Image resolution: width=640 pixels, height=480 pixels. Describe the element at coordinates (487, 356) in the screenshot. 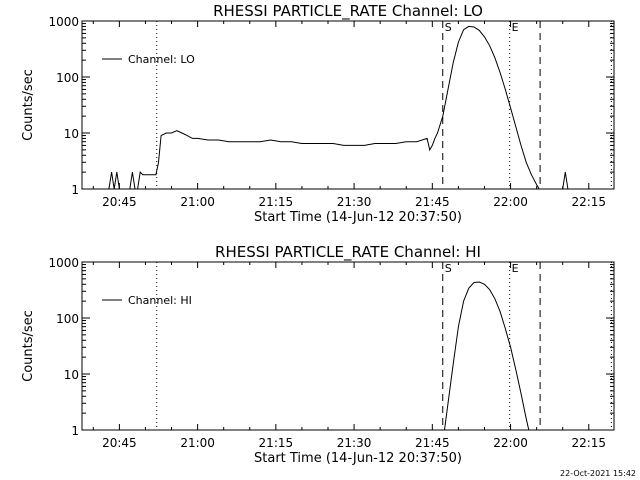

I see `series-line` at that location.